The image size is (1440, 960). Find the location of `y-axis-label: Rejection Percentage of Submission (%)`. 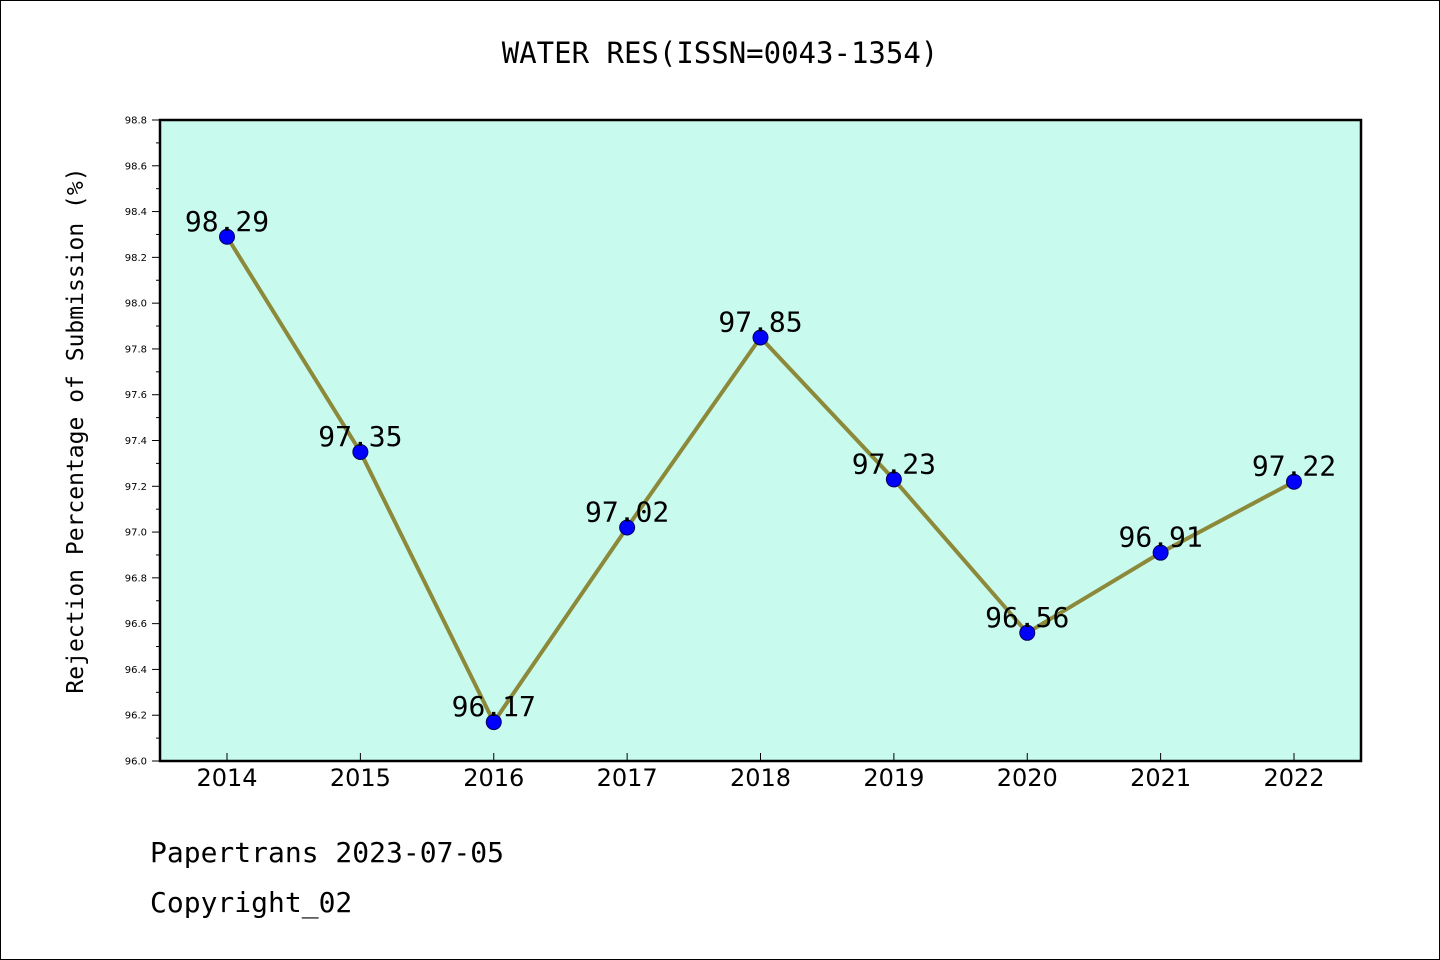

y-axis-label: Rejection Percentage of Submission (%) is located at coordinates (76, 430).